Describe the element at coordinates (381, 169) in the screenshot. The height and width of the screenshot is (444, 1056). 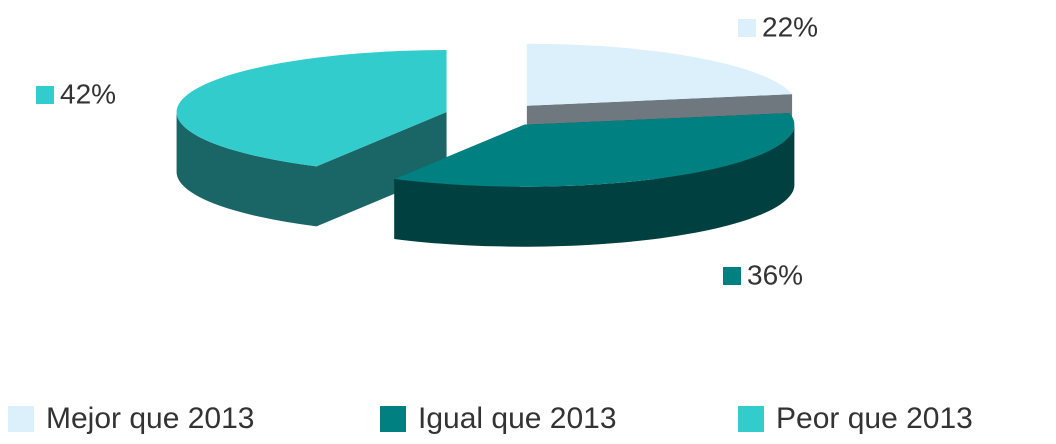
I see `slice-cut-wall` at that location.